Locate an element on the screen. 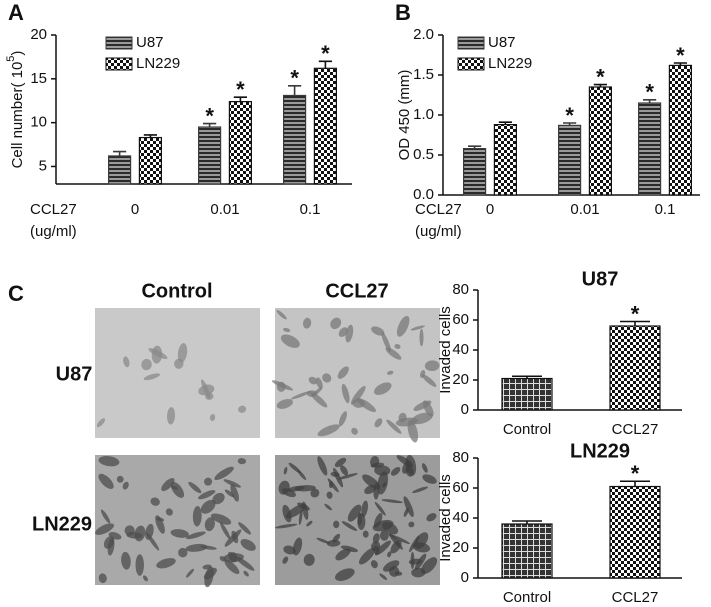 This screenshot has height=607, width=711. y-tick-label: 1.0 is located at coordinates (423, 114).